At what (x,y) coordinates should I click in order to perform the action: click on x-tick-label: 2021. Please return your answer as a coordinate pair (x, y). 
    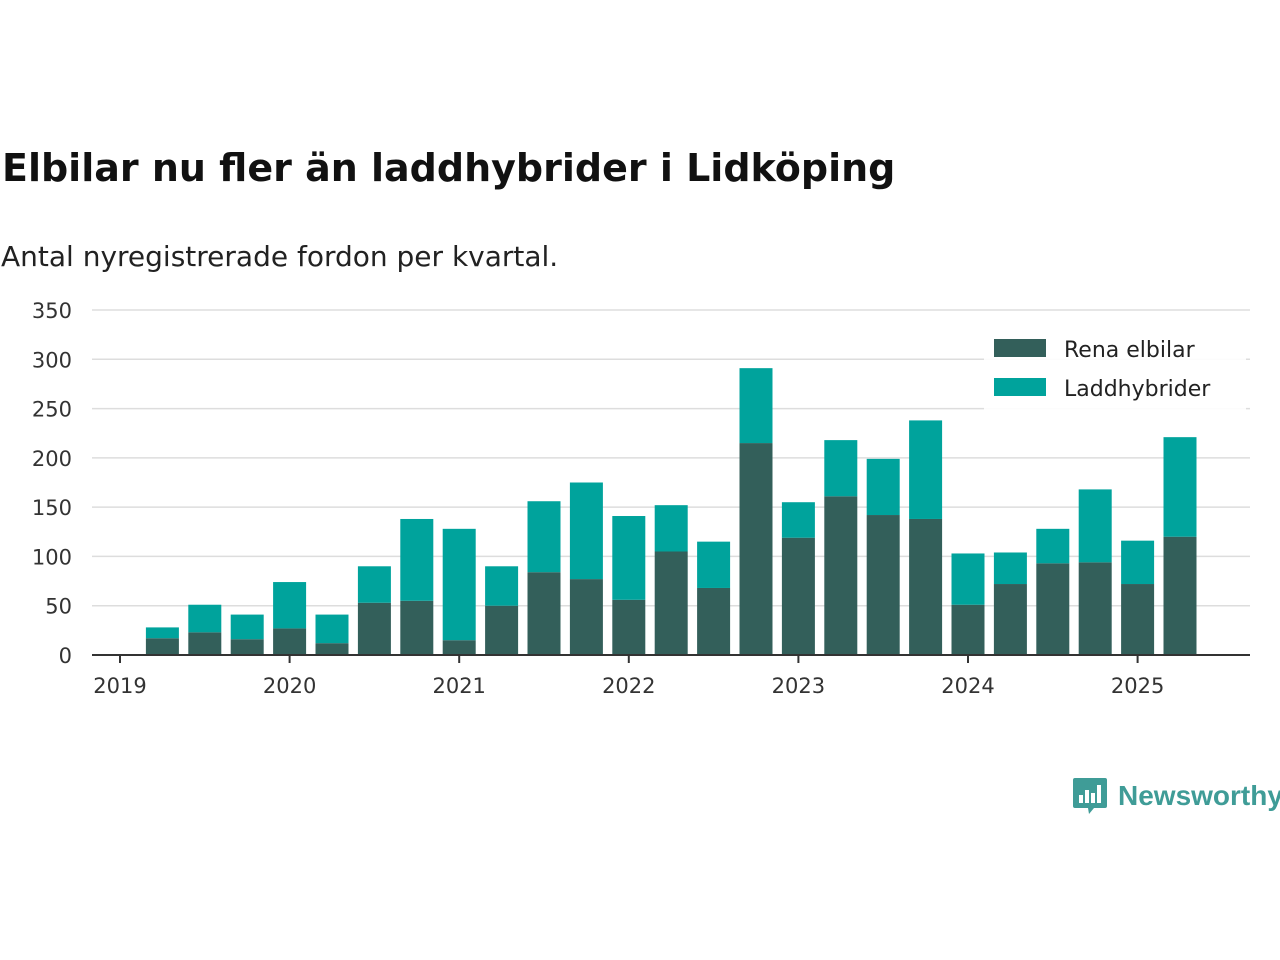
    Looking at the image, I should click on (458, 686).